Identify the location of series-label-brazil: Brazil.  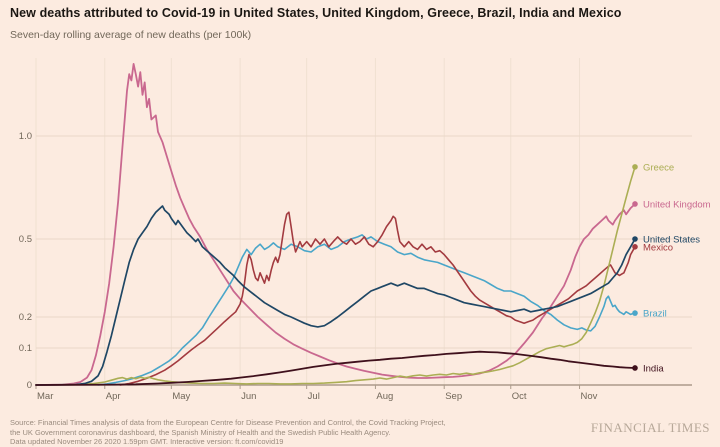
(655, 314).